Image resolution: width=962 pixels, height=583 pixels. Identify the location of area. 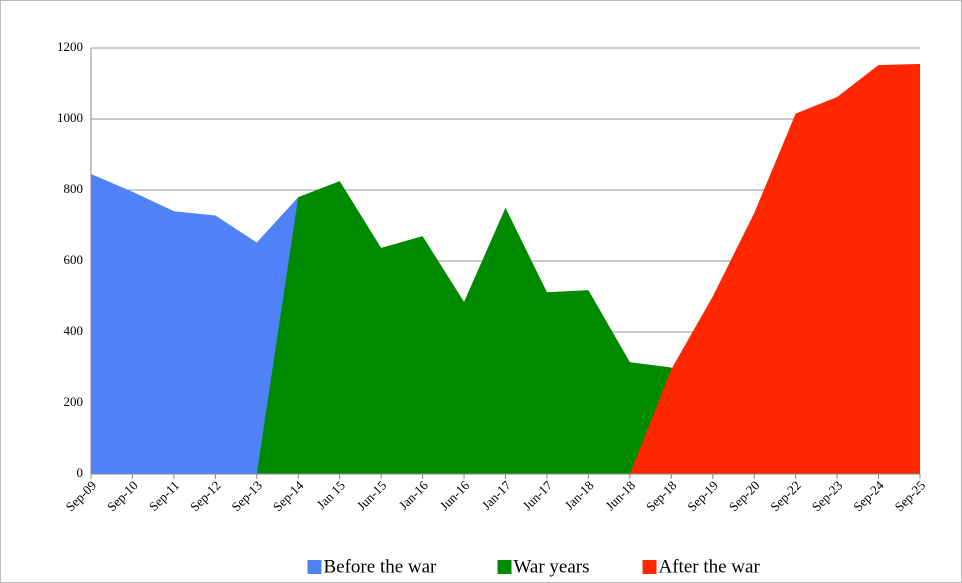
(195, 324).